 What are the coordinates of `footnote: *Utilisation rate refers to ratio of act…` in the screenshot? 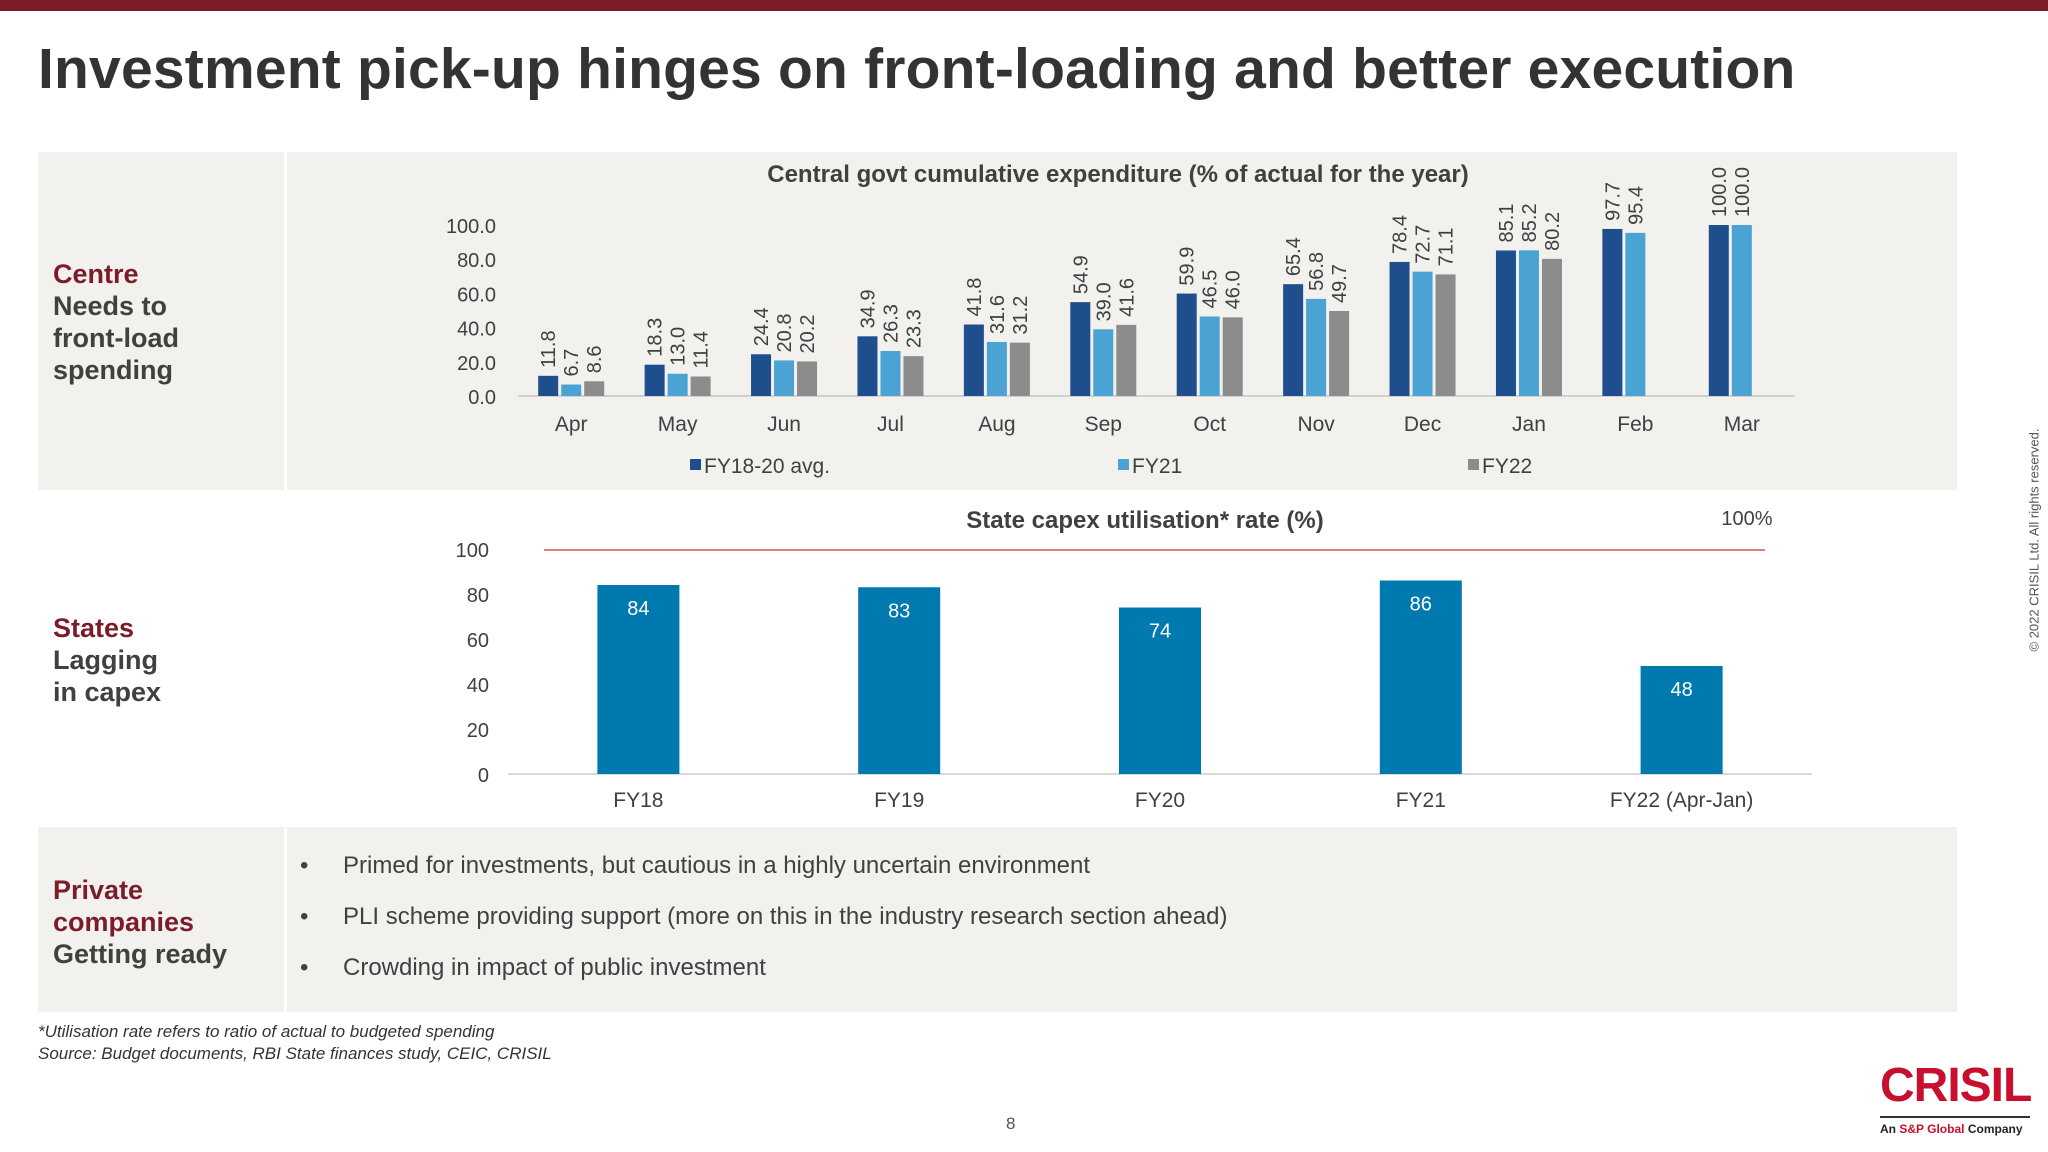 It's located at (266, 1031).